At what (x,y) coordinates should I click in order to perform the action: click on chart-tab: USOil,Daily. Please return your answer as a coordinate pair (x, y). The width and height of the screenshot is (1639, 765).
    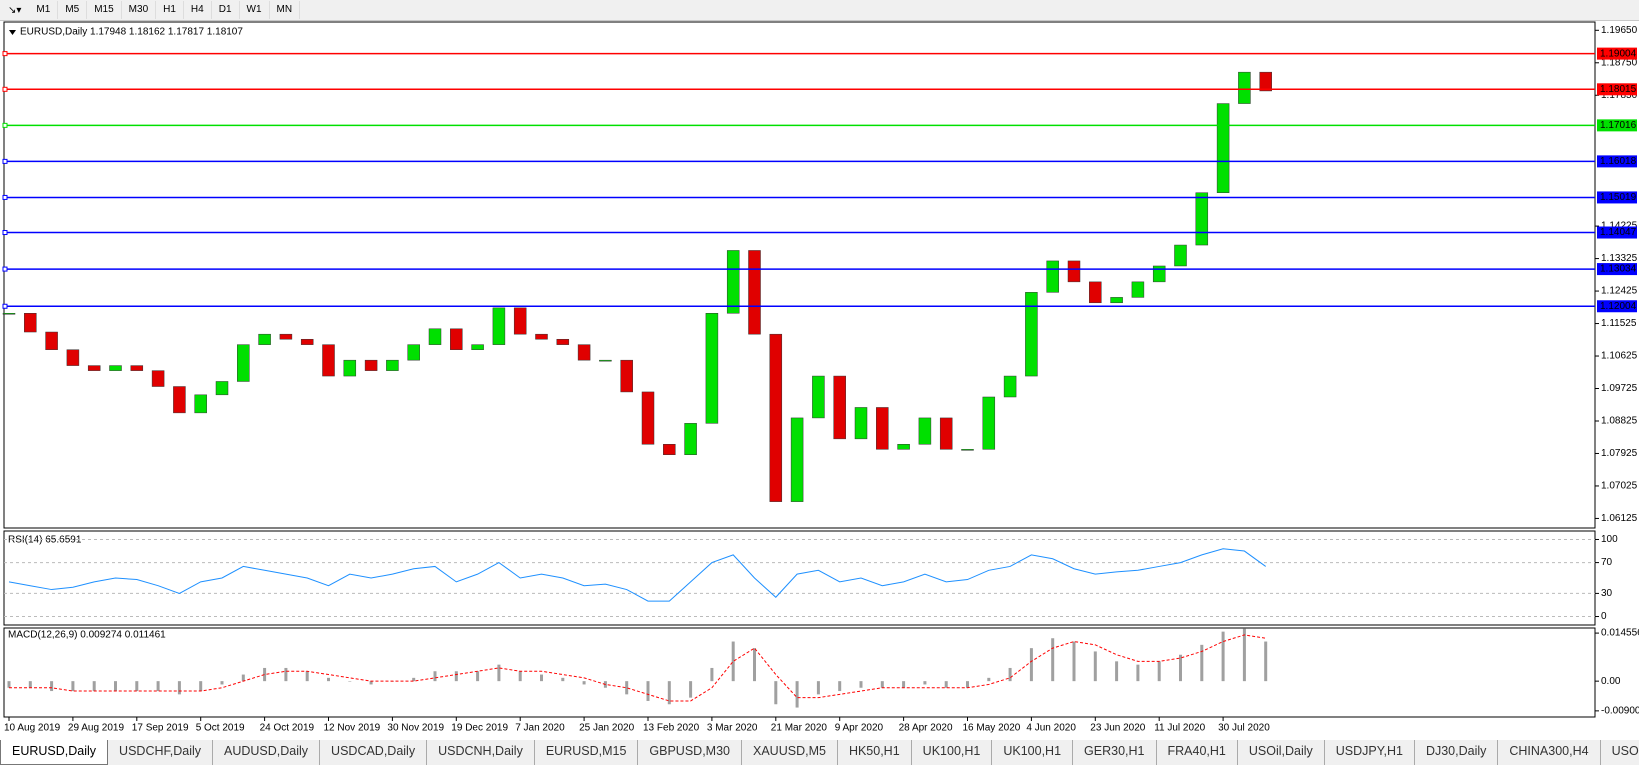
    Looking at the image, I should click on (1281, 752).